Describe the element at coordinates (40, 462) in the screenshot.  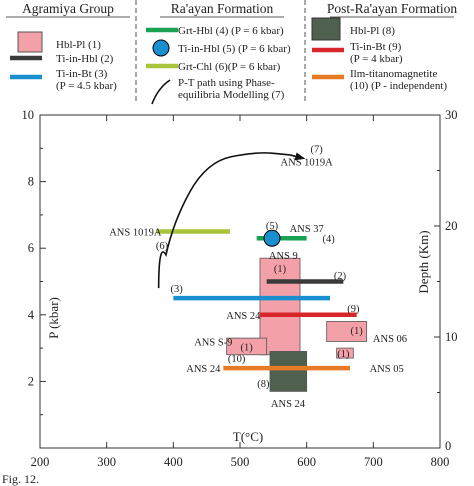
I see `x-tick-label: 200` at that location.